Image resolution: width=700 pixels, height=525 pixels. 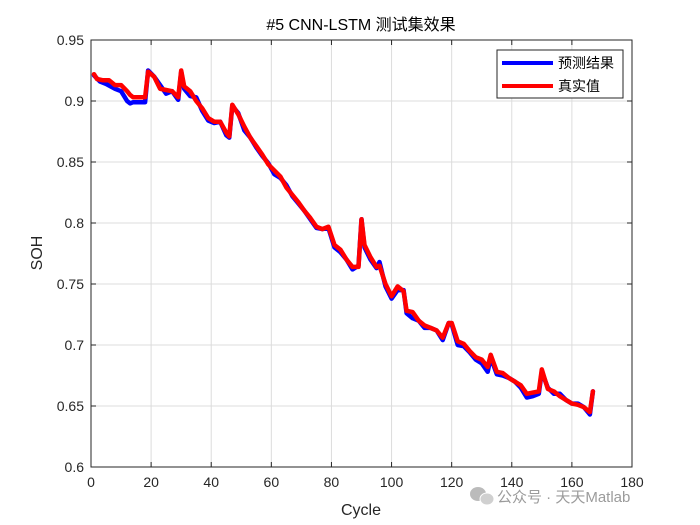 What do you see at coordinates (360, 25) in the screenshot?
I see `chart-title: #5 CNN-LSTM 测试集效果` at bounding box center [360, 25].